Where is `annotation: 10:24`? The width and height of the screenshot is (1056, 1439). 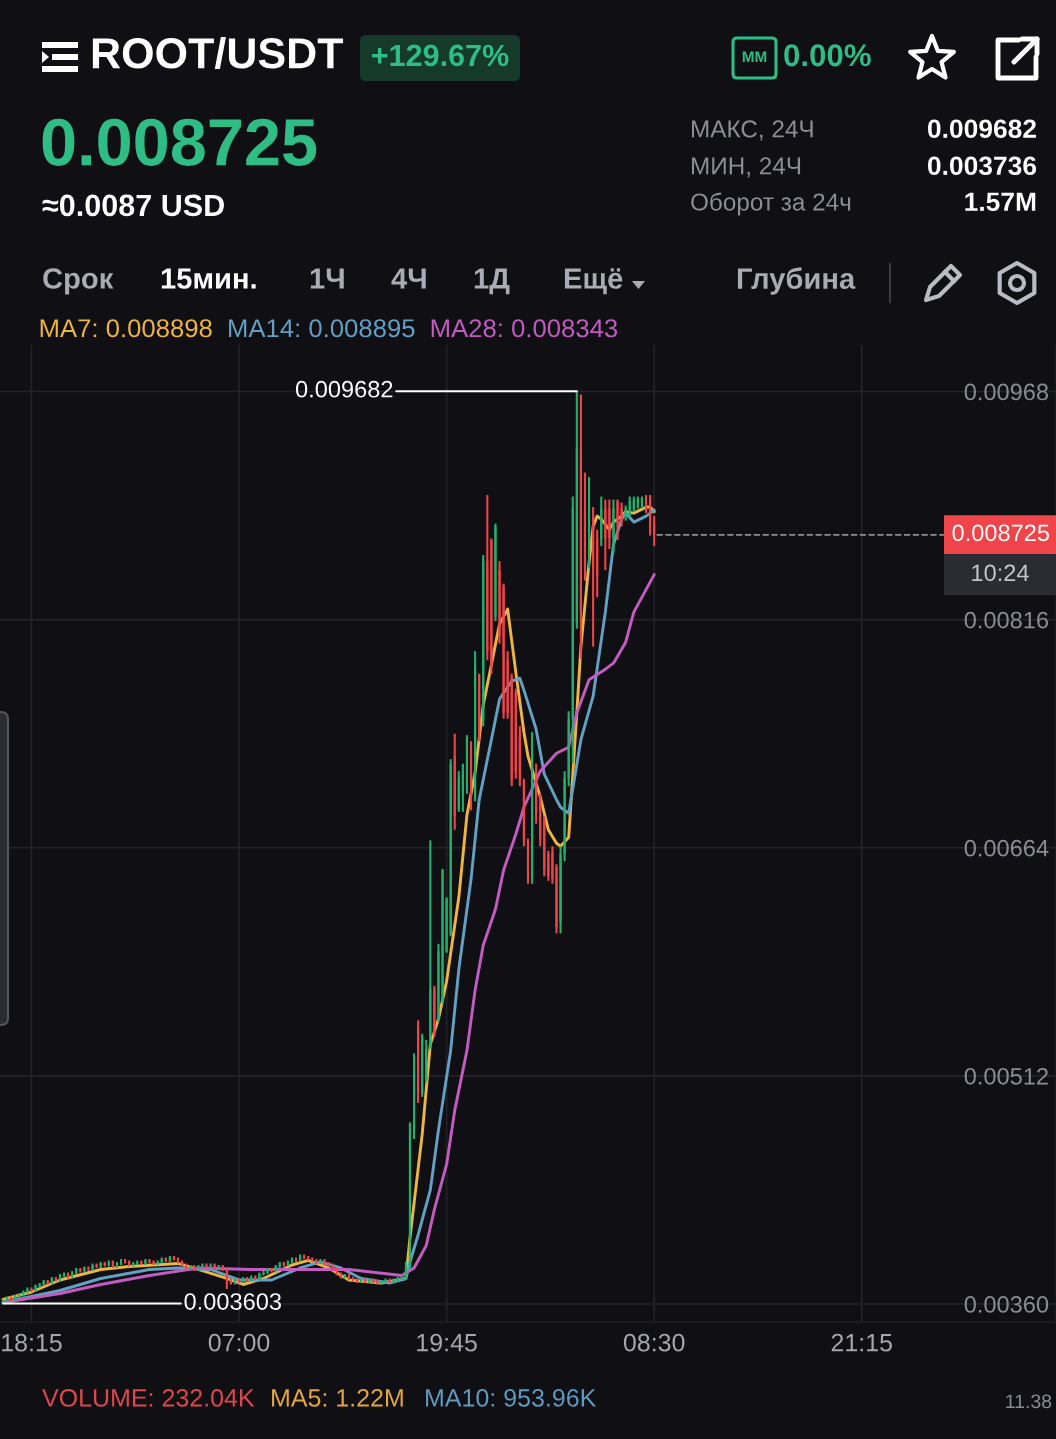 annotation: 10:24 is located at coordinates (1000, 573).